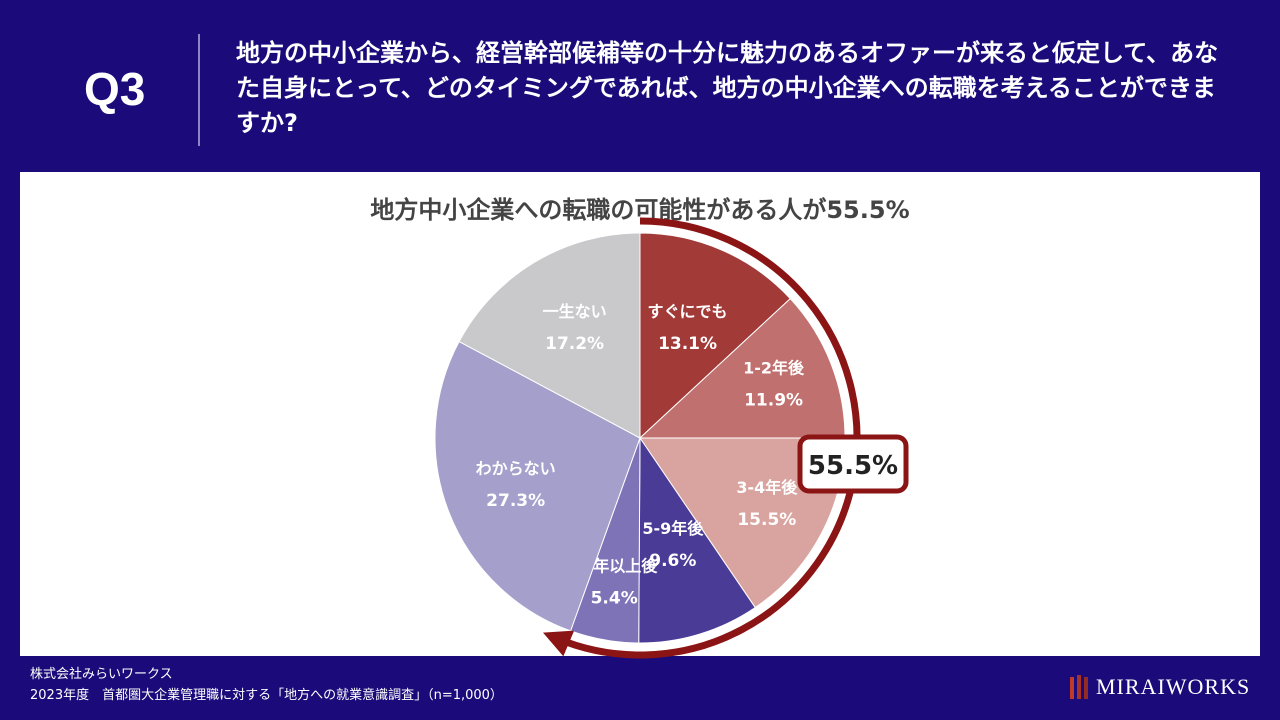 The image size is (1280, 720). I want to click on logo-text: MIRAIWORKS, so click(1173, 686).